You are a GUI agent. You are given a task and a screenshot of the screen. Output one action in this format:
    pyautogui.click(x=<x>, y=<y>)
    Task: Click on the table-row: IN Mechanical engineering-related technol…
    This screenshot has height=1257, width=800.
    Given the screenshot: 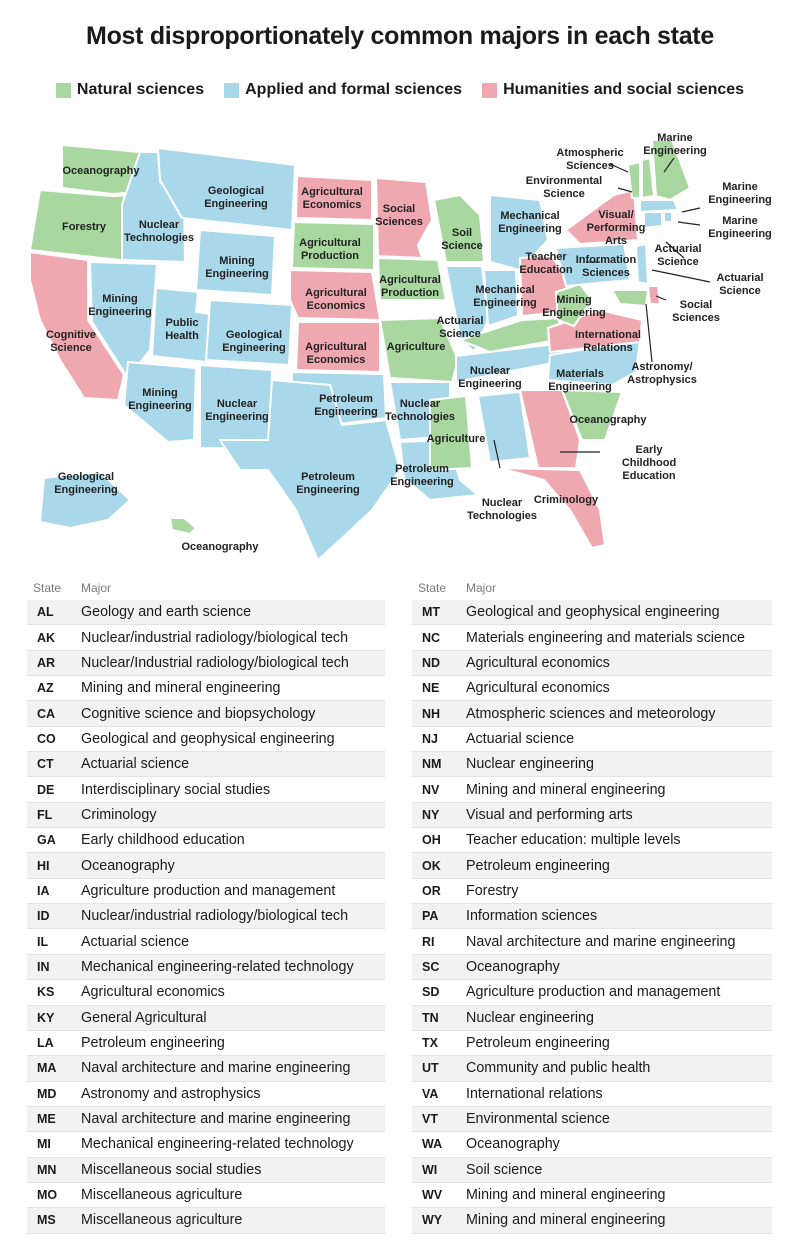 What is the action you would take?
    pyautogui.click(x=206, y=967)
    